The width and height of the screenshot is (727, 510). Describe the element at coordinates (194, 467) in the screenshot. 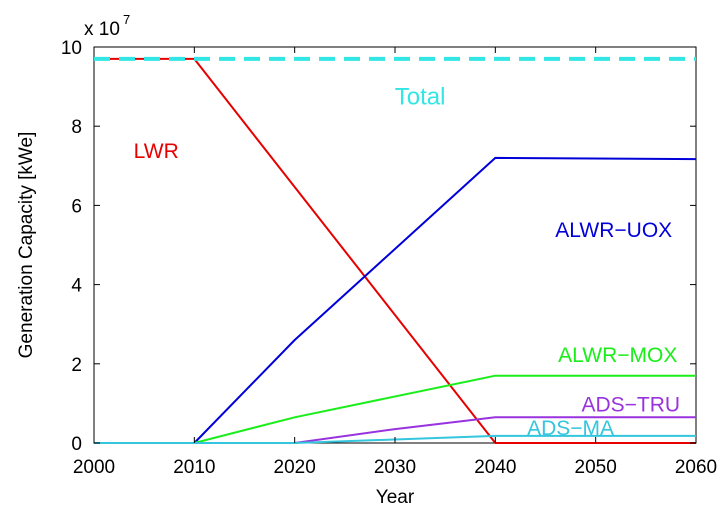

I see `x-tick-label: 2010` at that location.